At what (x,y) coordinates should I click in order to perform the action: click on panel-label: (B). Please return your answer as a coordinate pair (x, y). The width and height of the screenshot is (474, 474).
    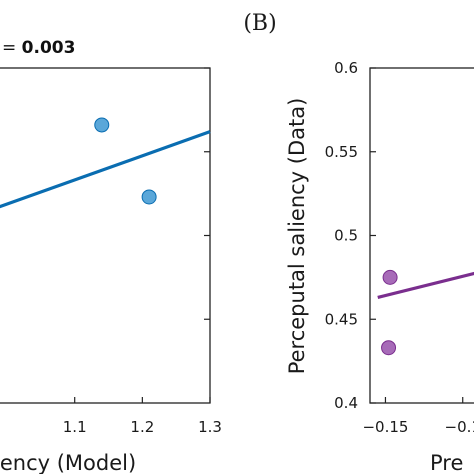
    Looking at the image, I should click on (259, 23).